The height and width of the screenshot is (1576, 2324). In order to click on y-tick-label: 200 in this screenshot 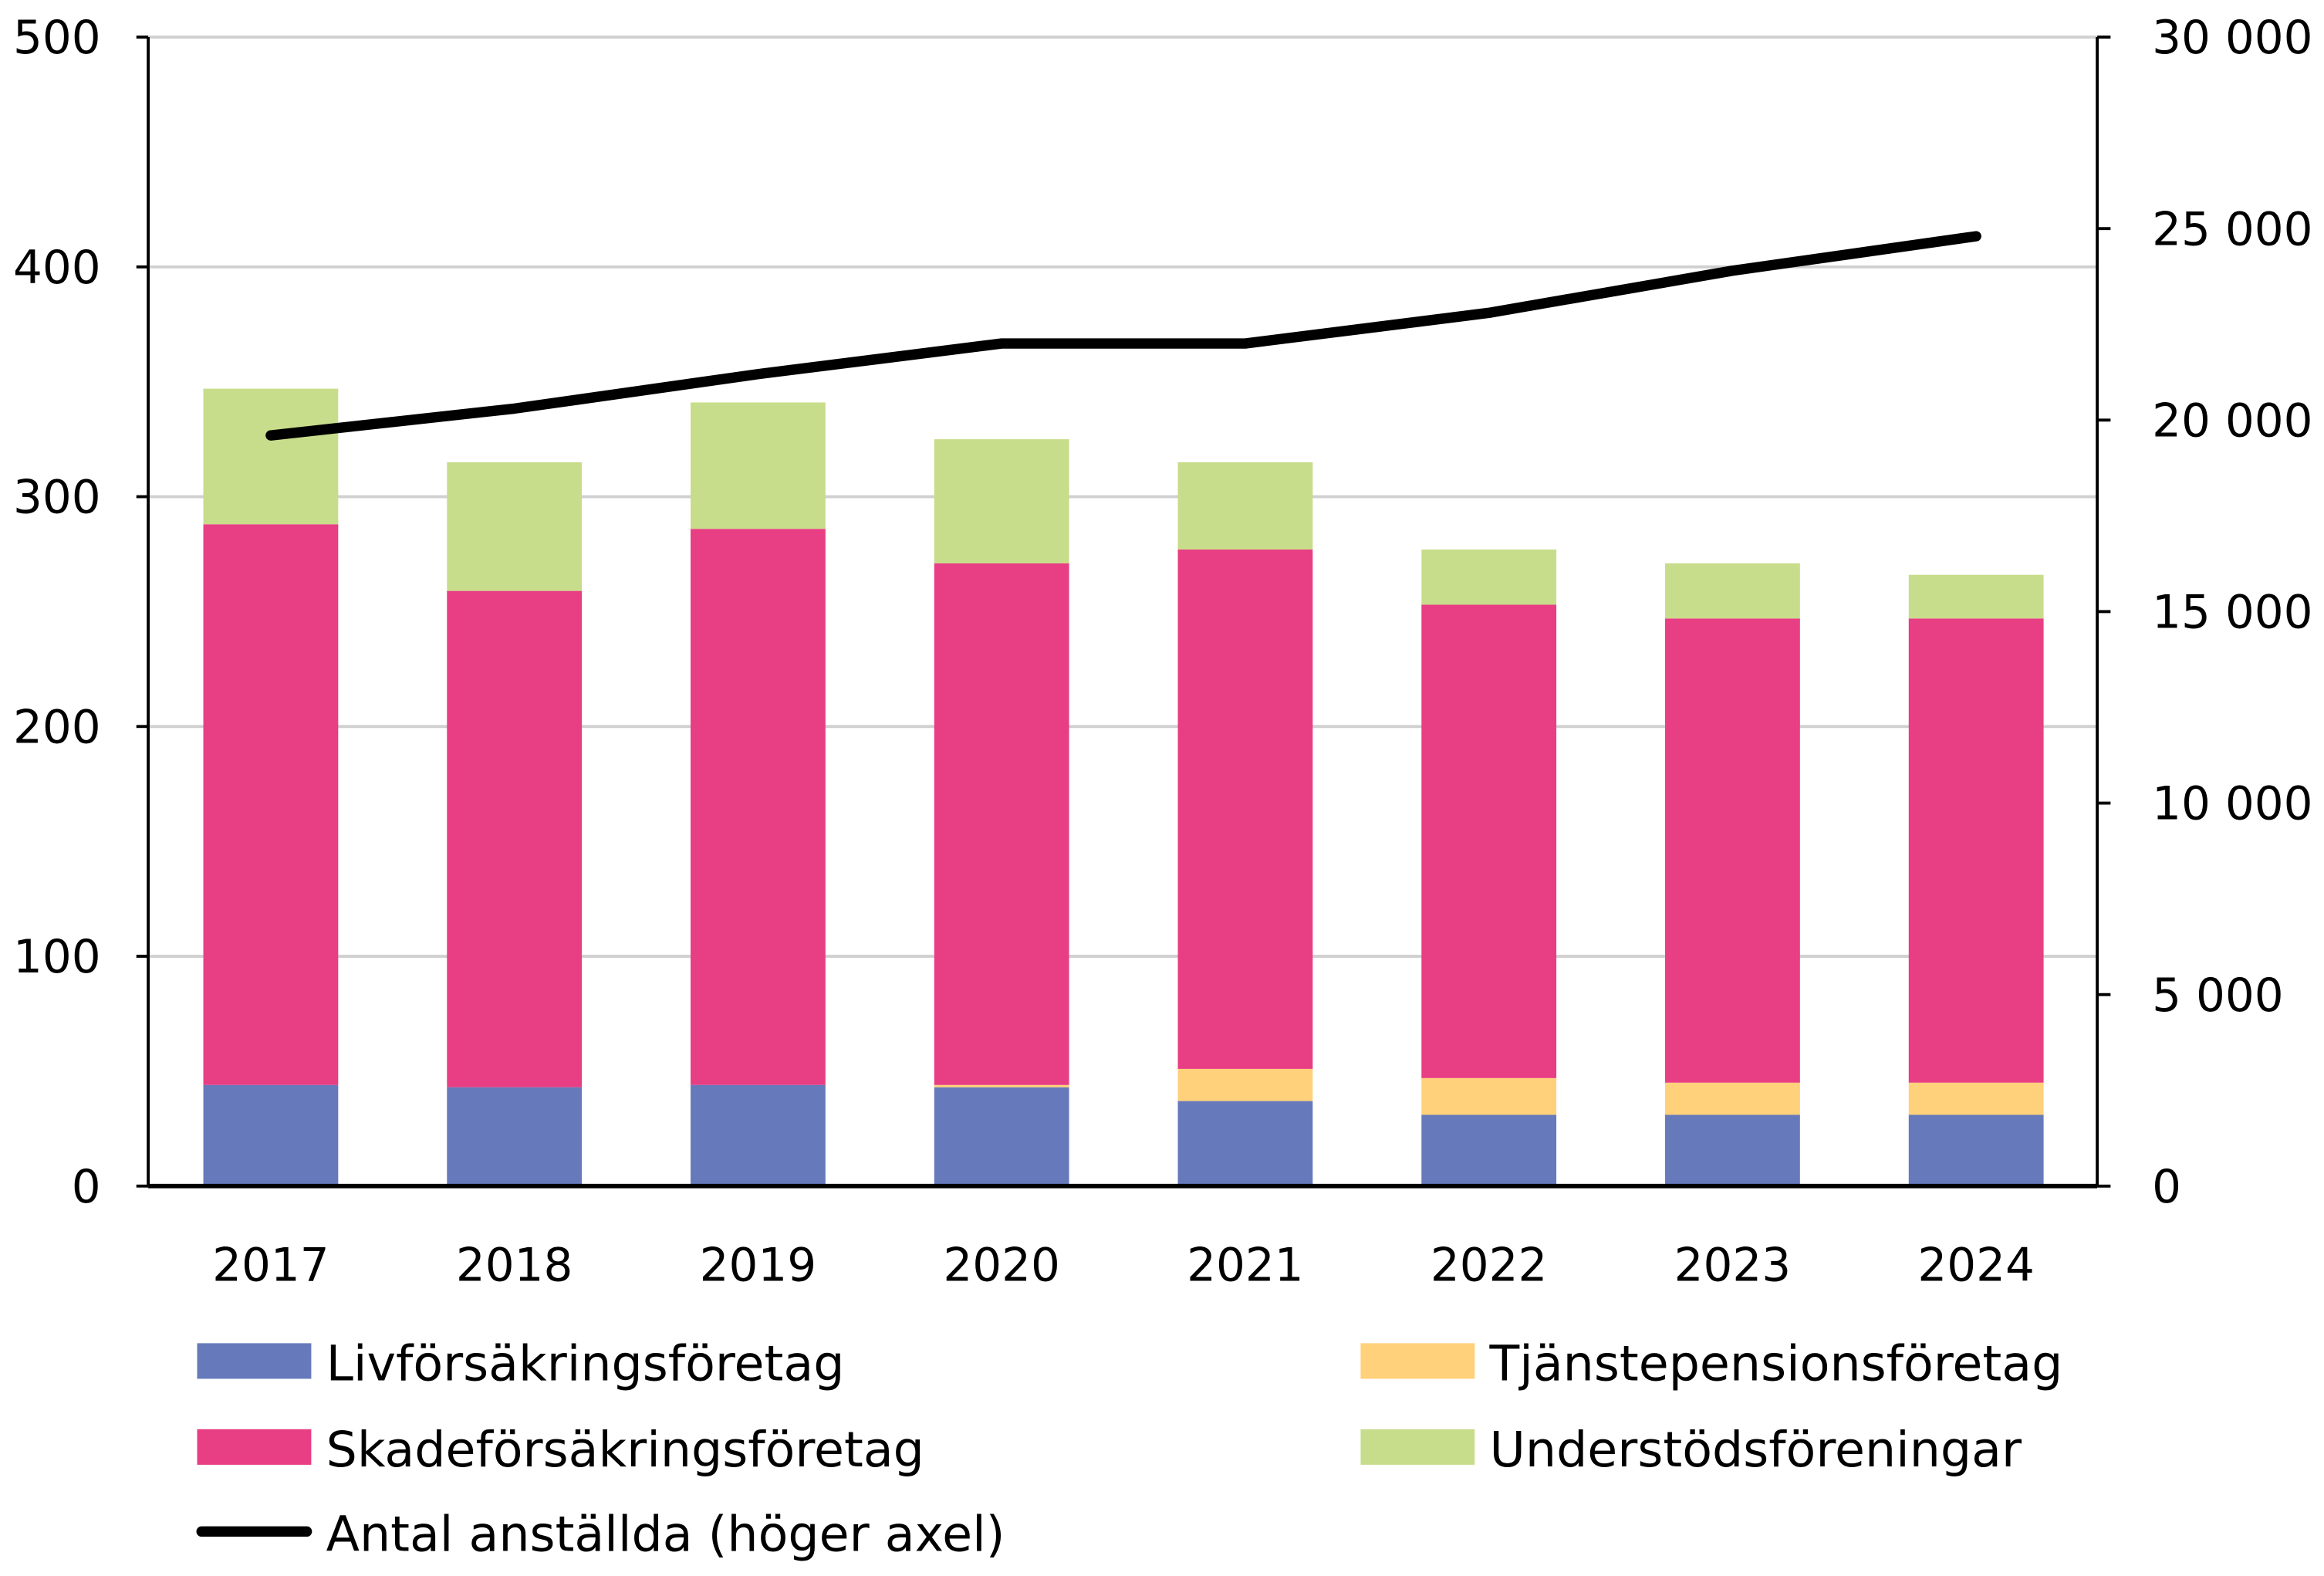, I will do `click(57, 727)`.